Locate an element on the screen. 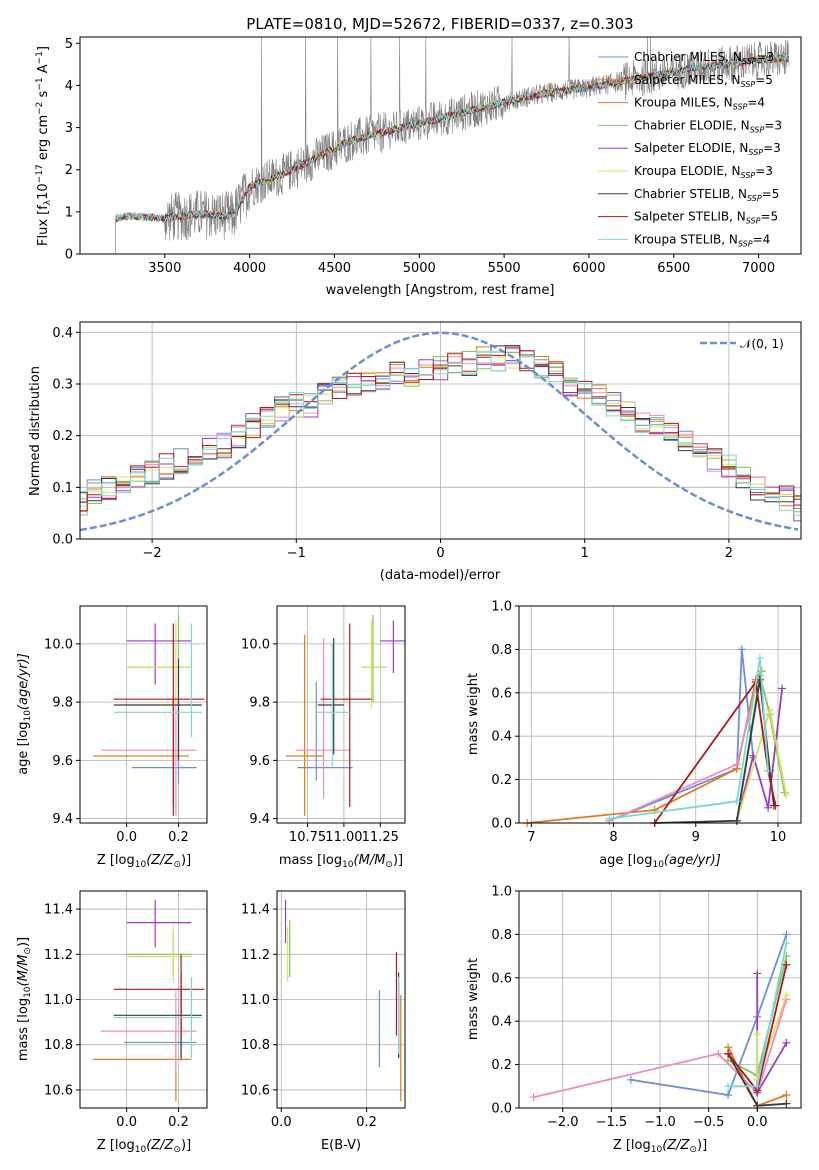  x-tick-label: 0.2 is located at coordinates (178, 1122).